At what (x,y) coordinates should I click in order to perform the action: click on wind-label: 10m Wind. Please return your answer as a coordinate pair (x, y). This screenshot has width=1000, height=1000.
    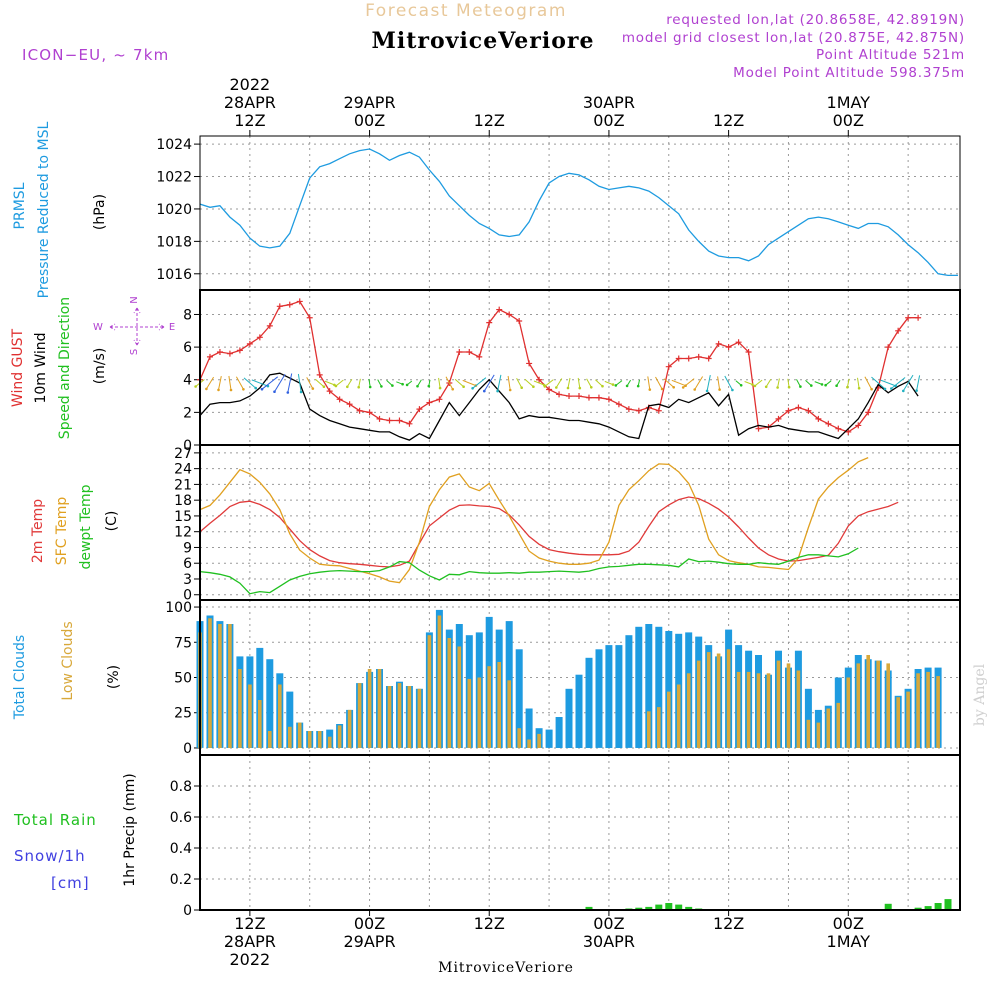
    Looking at the image, I should click on (41, 367).